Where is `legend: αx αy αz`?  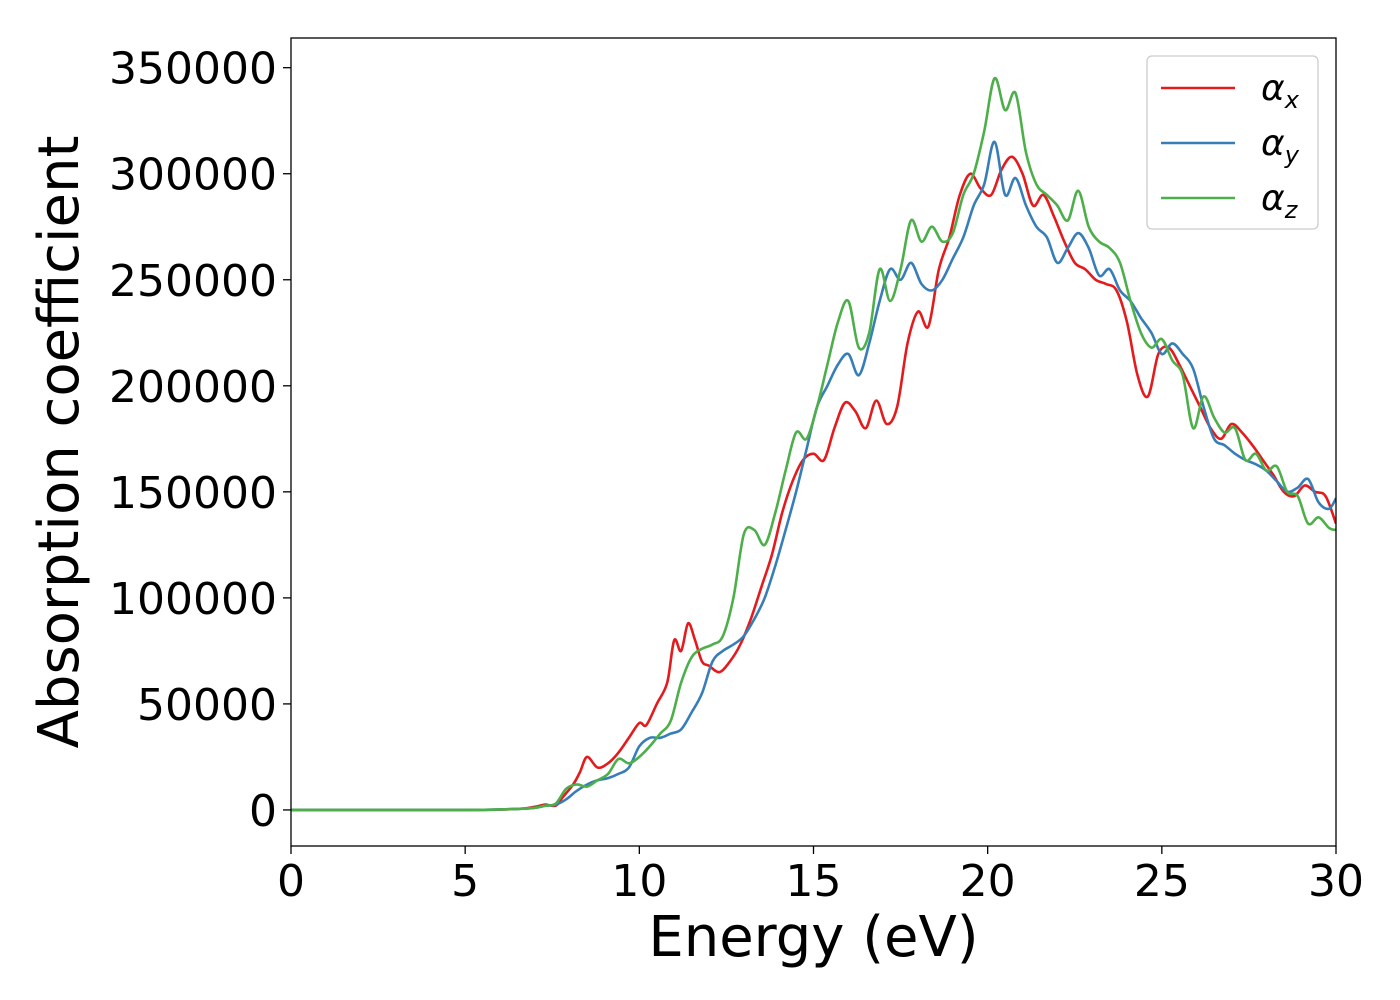
legend: αx αy αz is located at coordinates (1232, 142).